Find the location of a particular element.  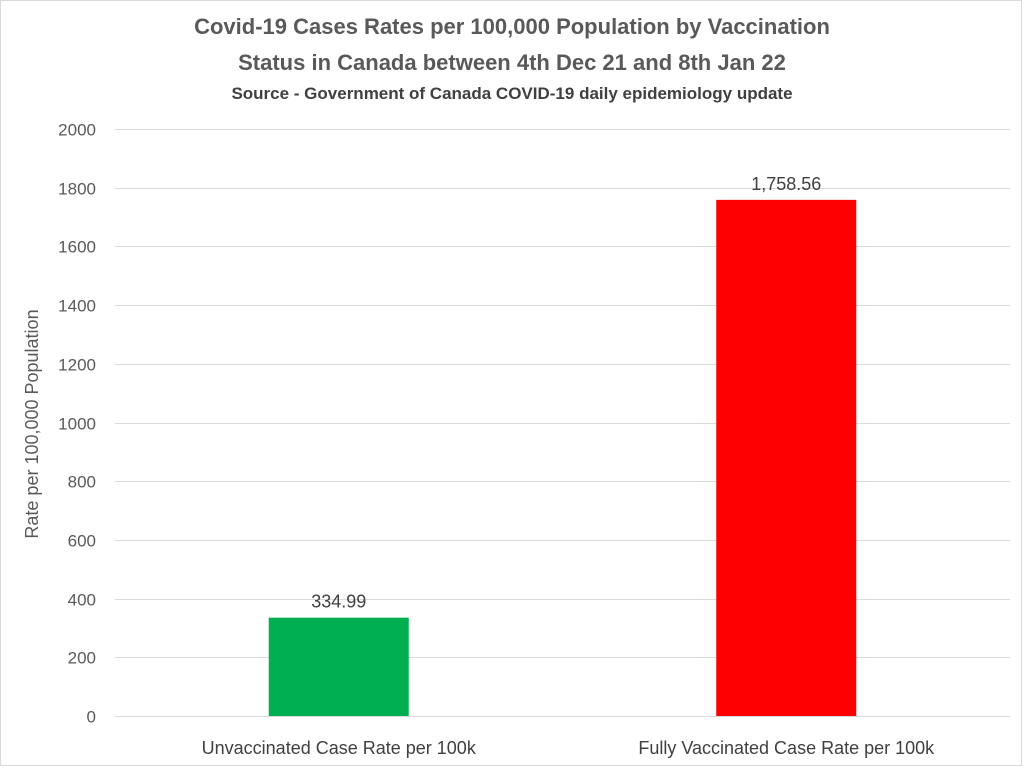

y-tick-label: 0 is located at coordinates (91, 717).